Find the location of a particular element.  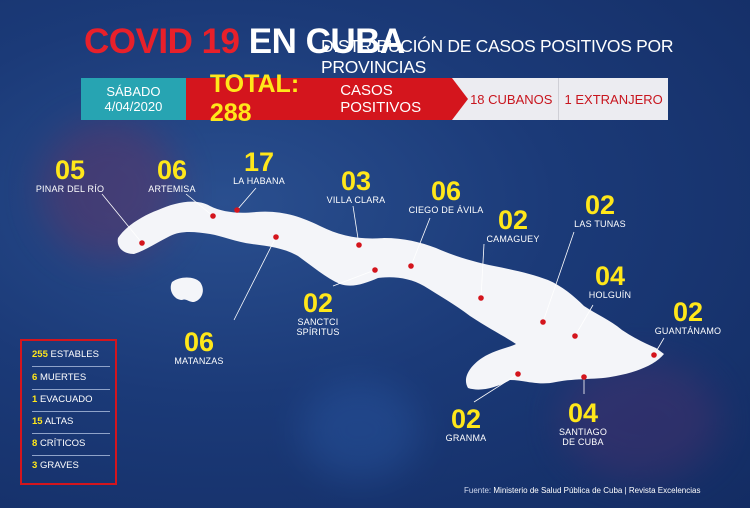

date-value: 4/04/2020 is located at coordinates (133, 106).